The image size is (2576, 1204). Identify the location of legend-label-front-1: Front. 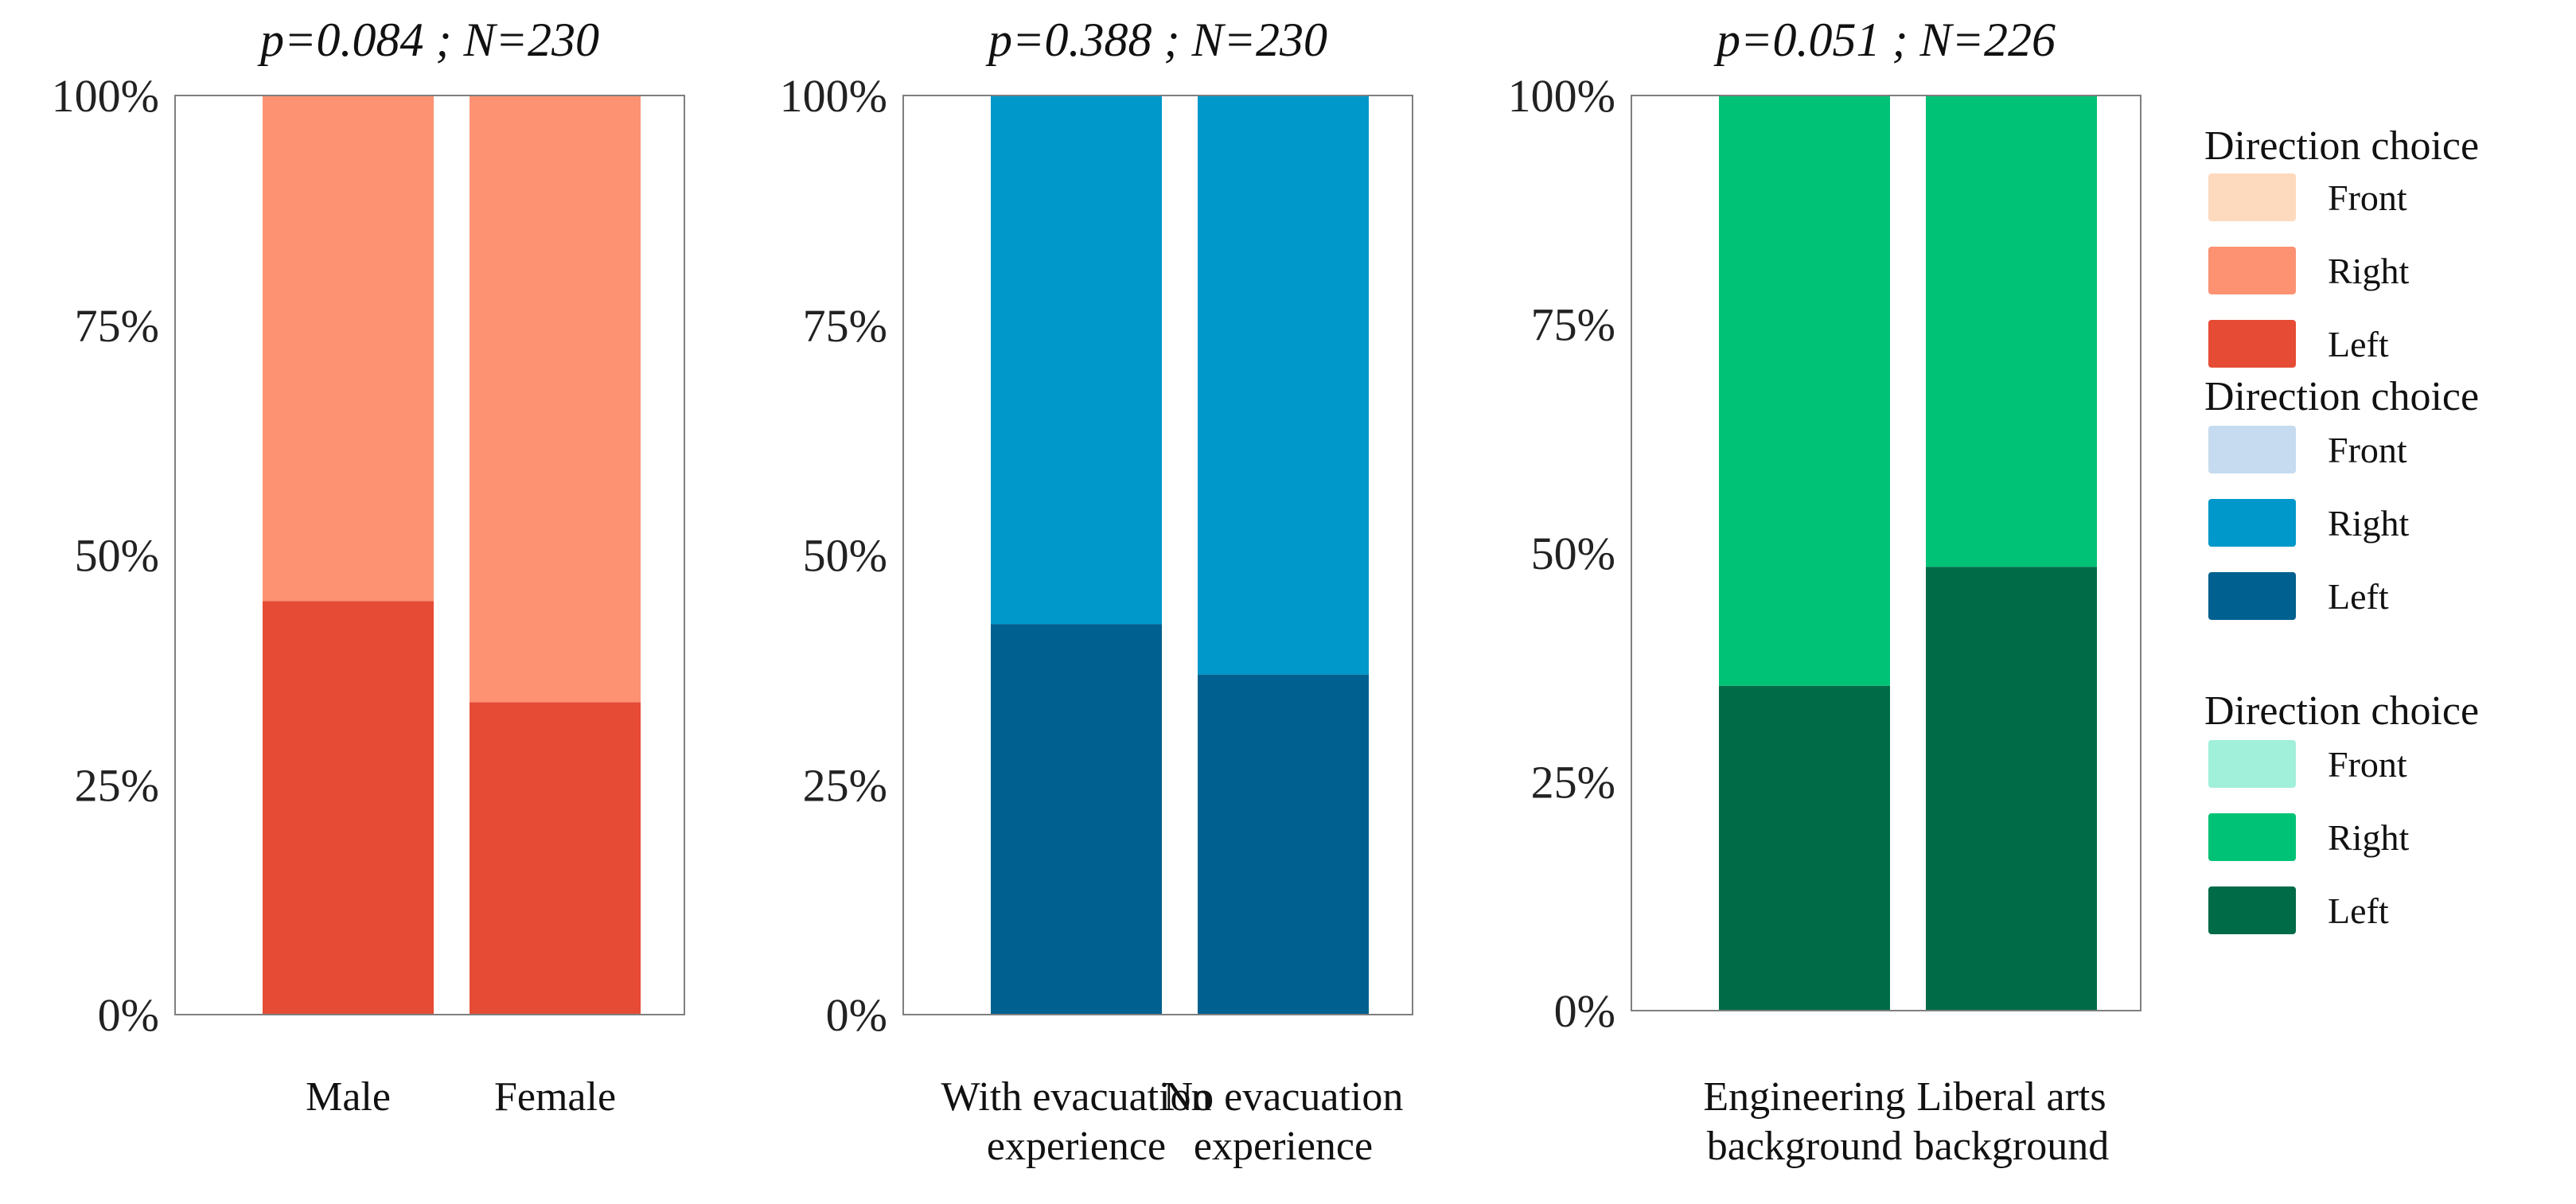
(2367, 198).